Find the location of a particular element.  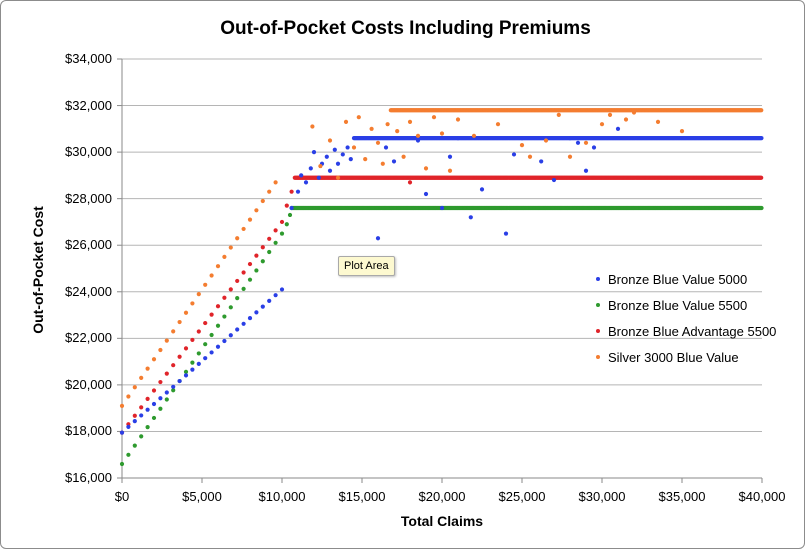

chart-title: Out-of-Pocket Costs Including Premiums is located at coordinates (405, 28).